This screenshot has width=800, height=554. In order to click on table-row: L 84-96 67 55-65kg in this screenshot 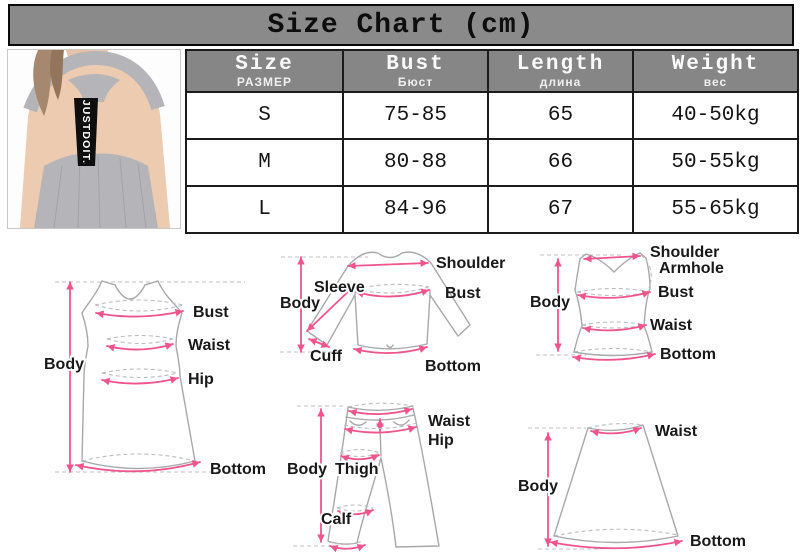, I will do `click(492, 209)`.